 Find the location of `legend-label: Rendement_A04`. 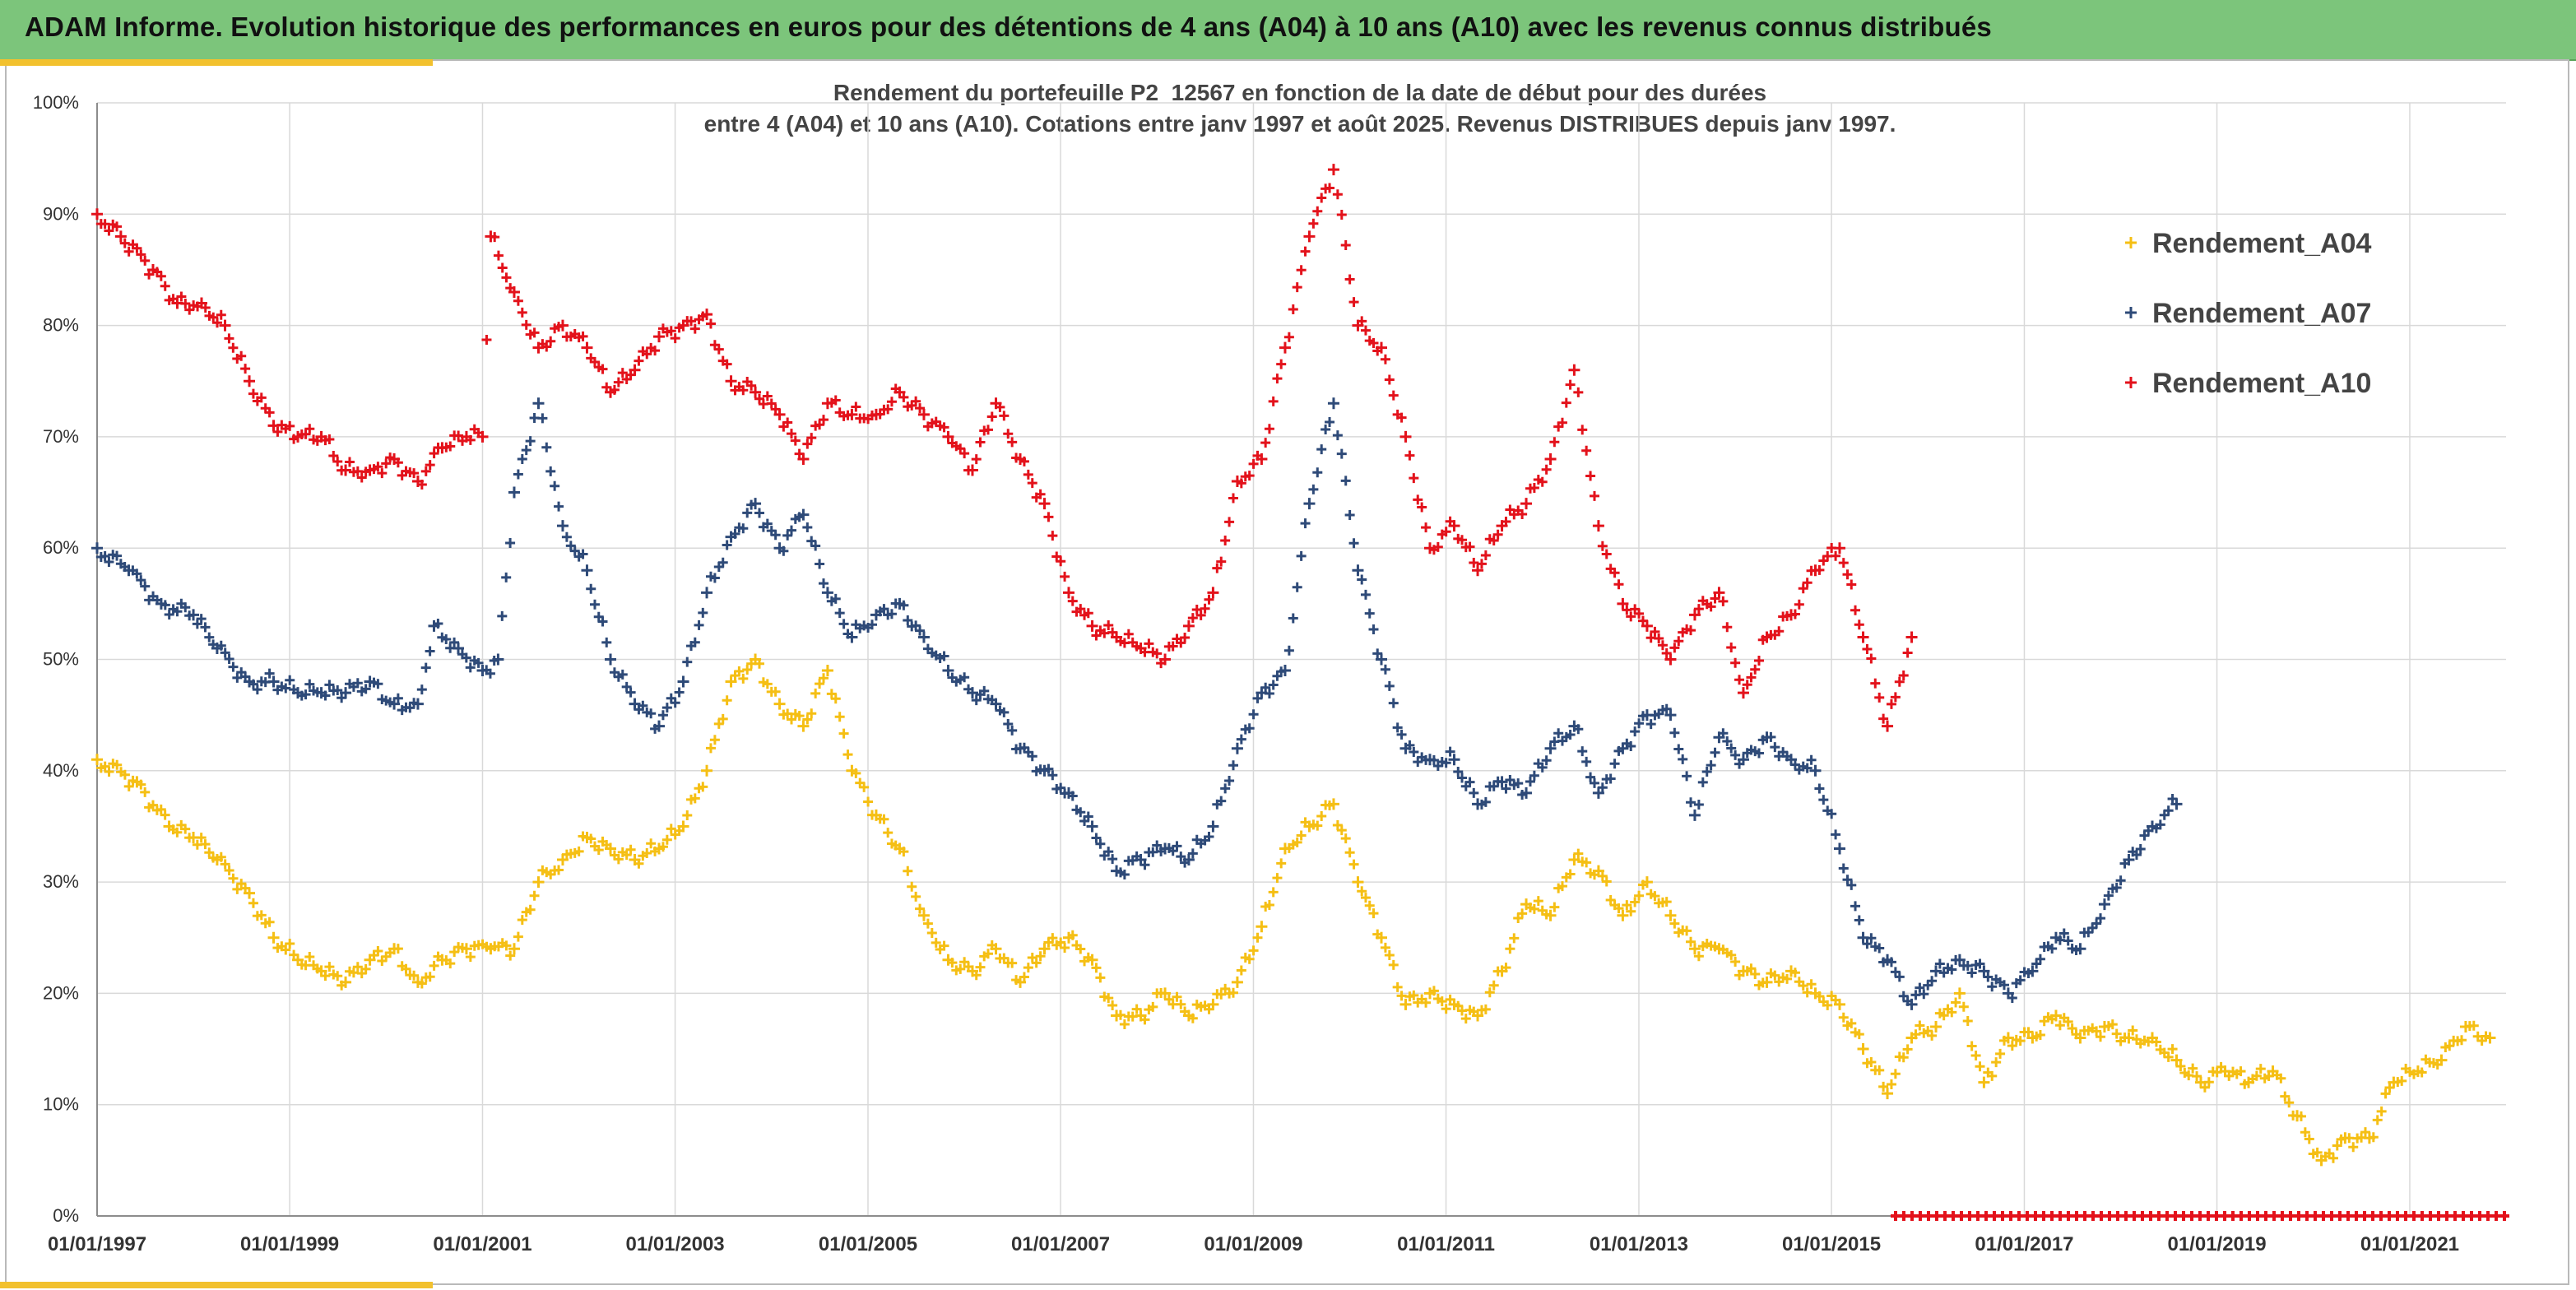

legend-label: Rendement_A04 is located at coordinates (2262, 243).